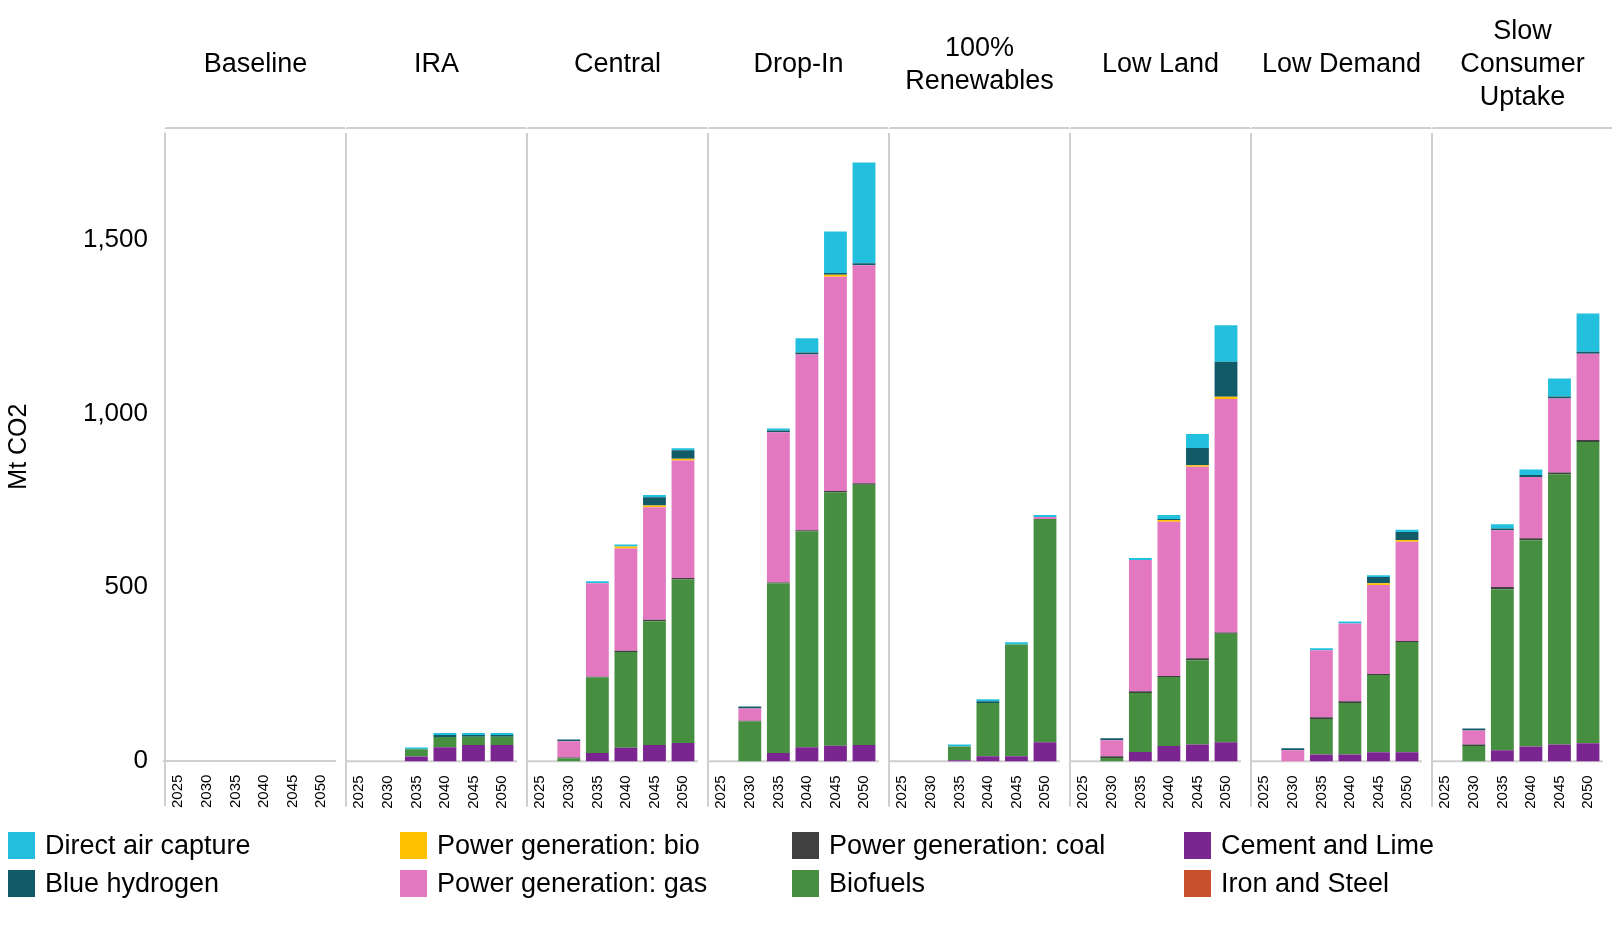 The width and height of the screenshot is (1612, 925). I want to click on header-cell: IRA, so click(435, 64).